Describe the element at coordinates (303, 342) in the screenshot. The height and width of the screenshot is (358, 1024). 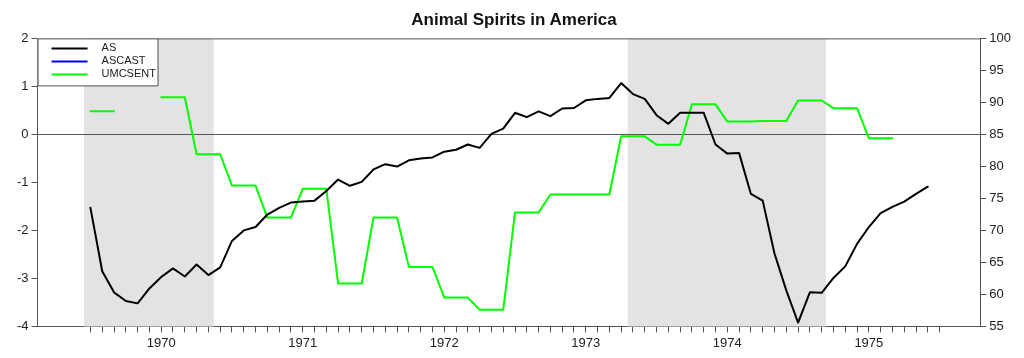
I see `x-tick-label: 1971` at that location.